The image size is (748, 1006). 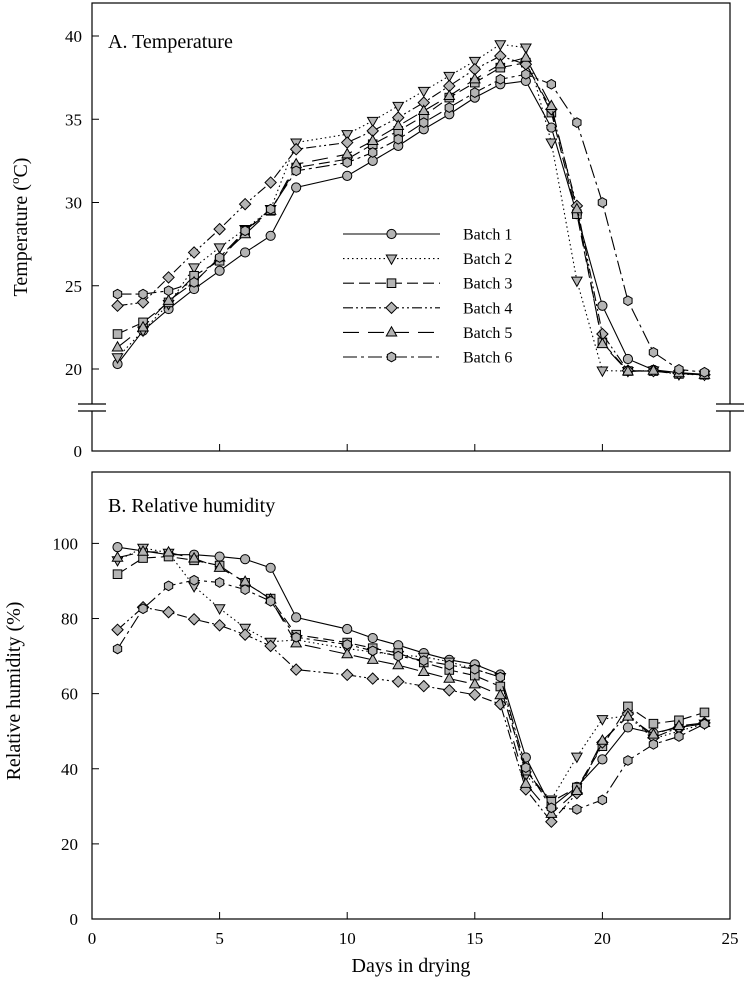 I want to click on x-tick-label: 15, so click(x=474, y=938).